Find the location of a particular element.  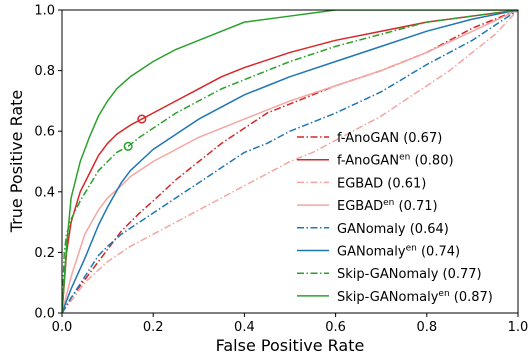

y-tick-label: 0.0 is located at coordinates (44, 314).